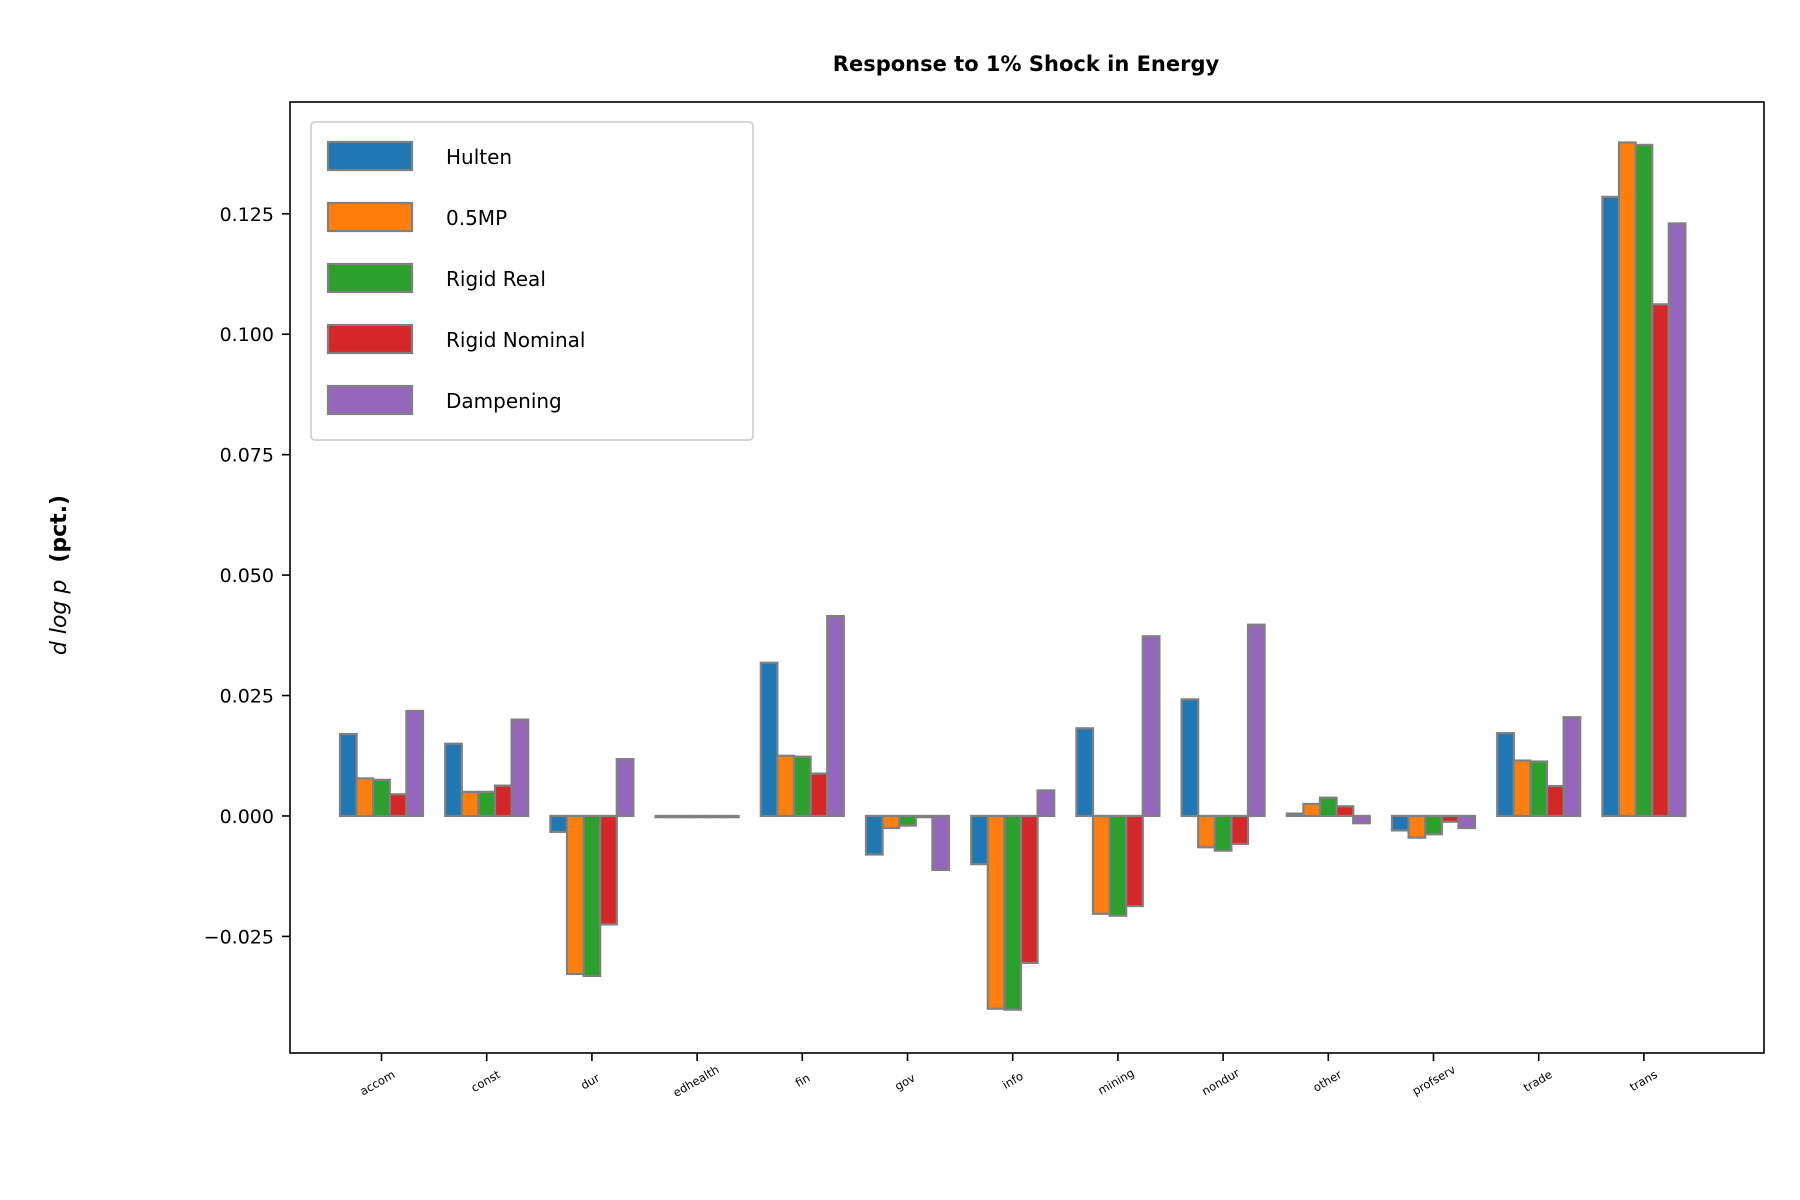  What do you see at coordinates (370, 339) in the screenshot?
I see `legend-swatch-rigid-nominal` at bounding box center [370, 339].